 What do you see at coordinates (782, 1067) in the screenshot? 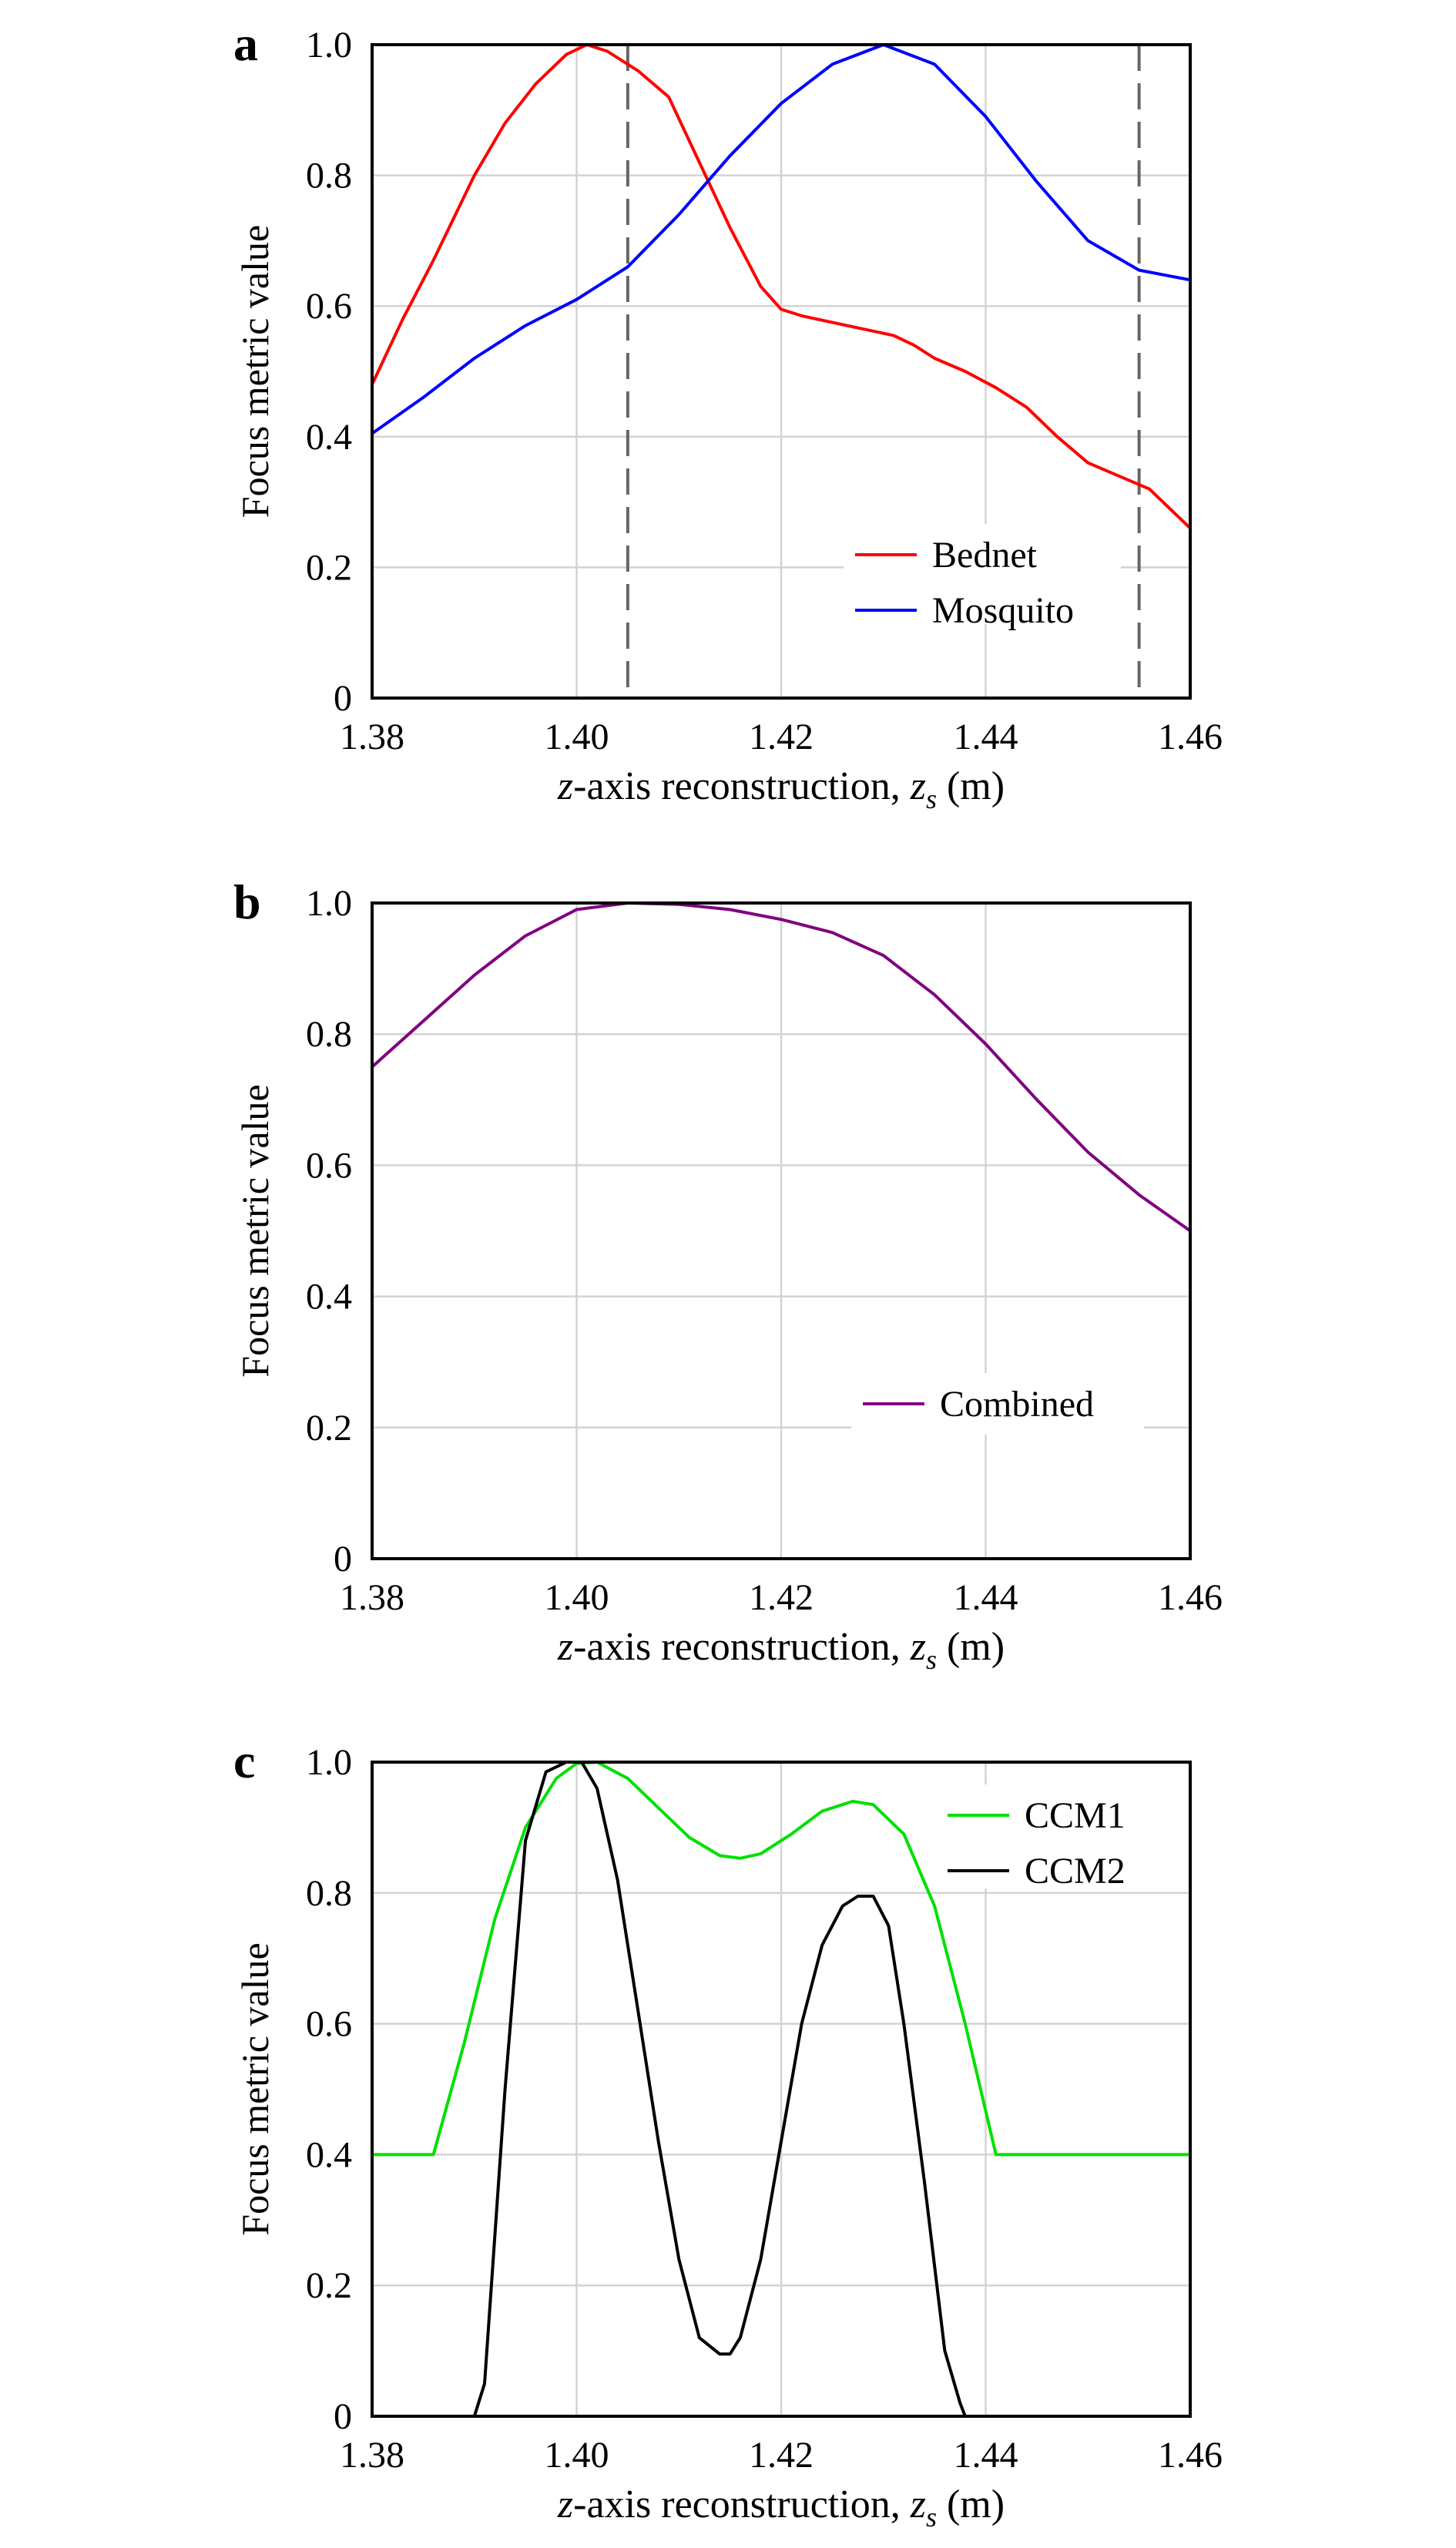
I see `series-line-combined` at bounding box center [782, 1067].